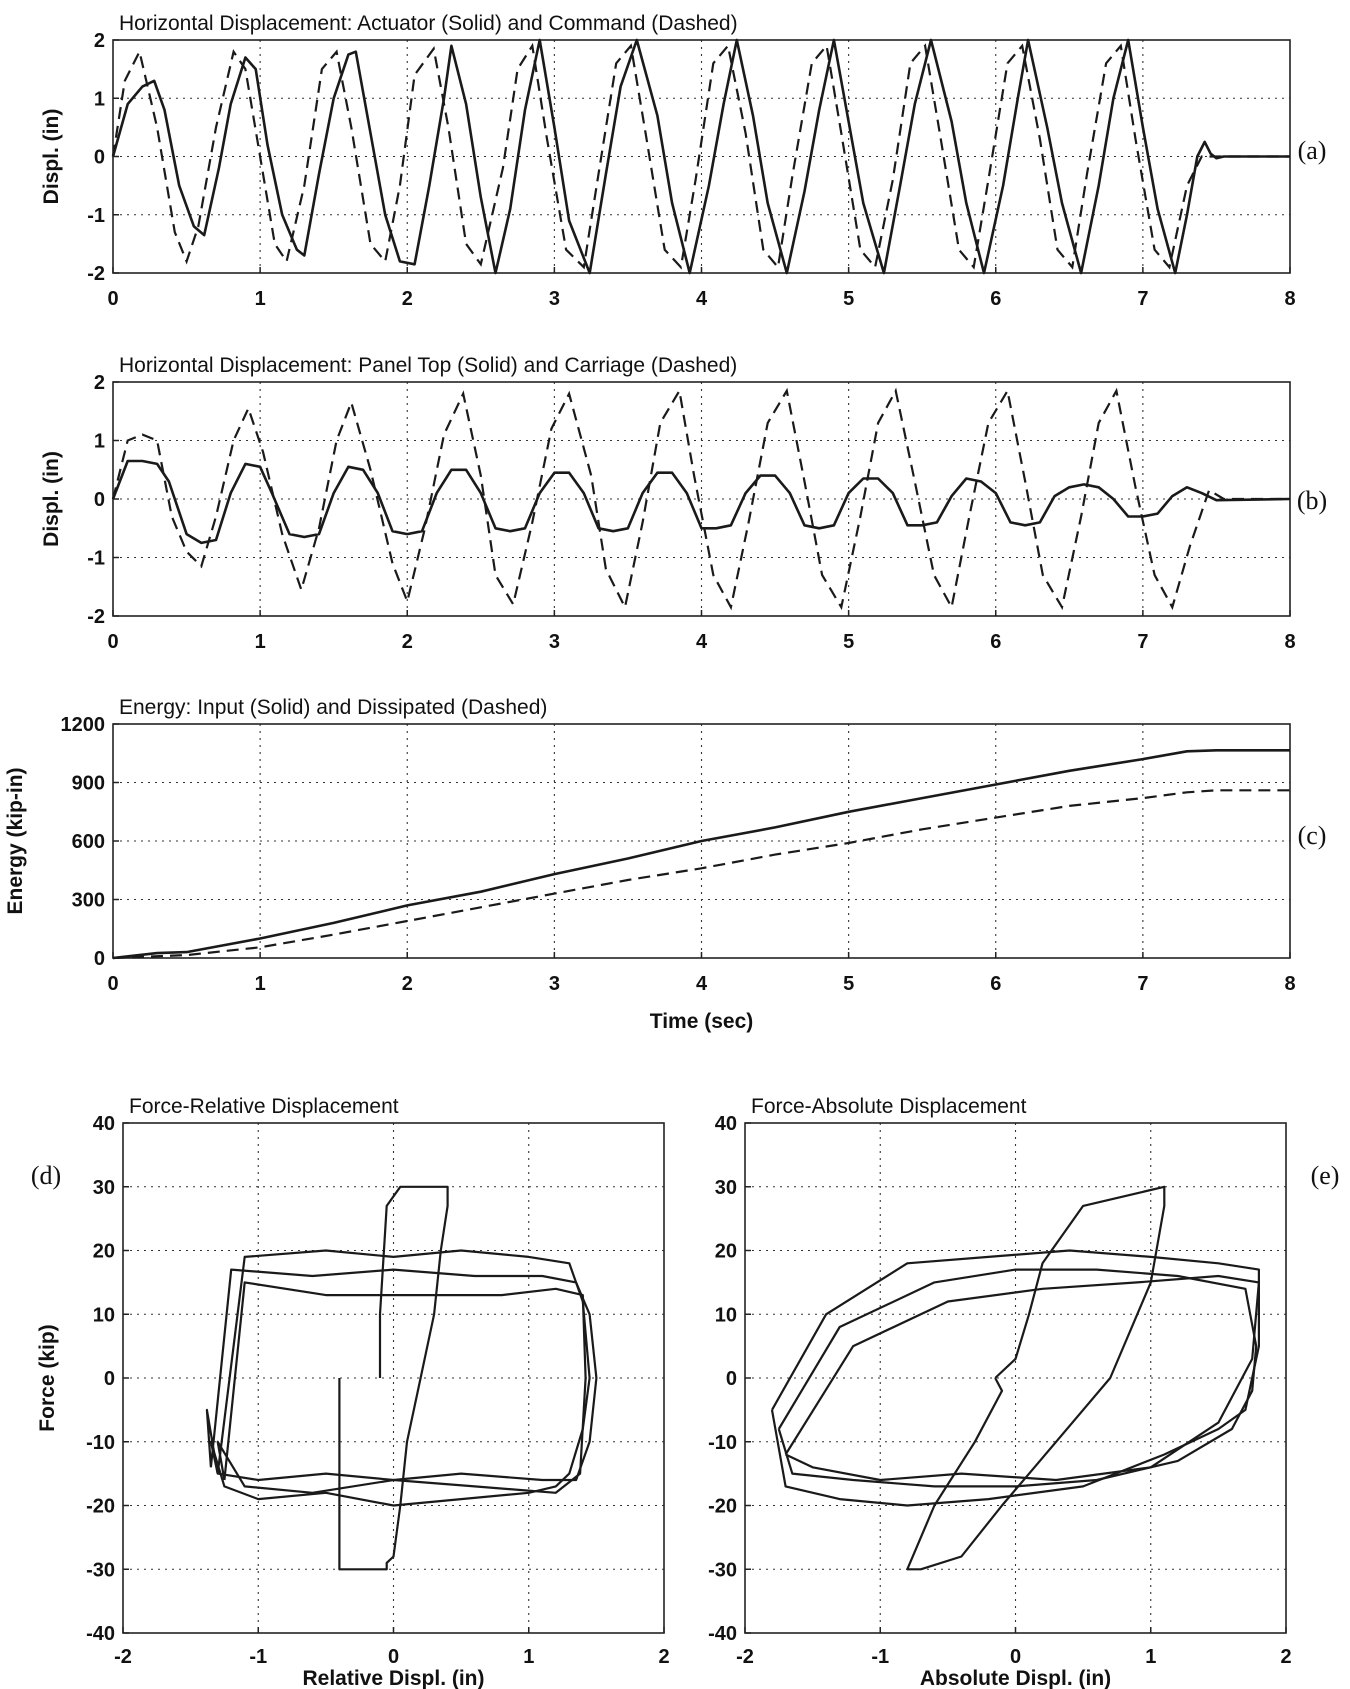 The image size is (1350, 1689). What do you see at coordinates (1312, 835) in the screenshot?
I see `panel-label: (c)` at bounding box center [1312, 835].